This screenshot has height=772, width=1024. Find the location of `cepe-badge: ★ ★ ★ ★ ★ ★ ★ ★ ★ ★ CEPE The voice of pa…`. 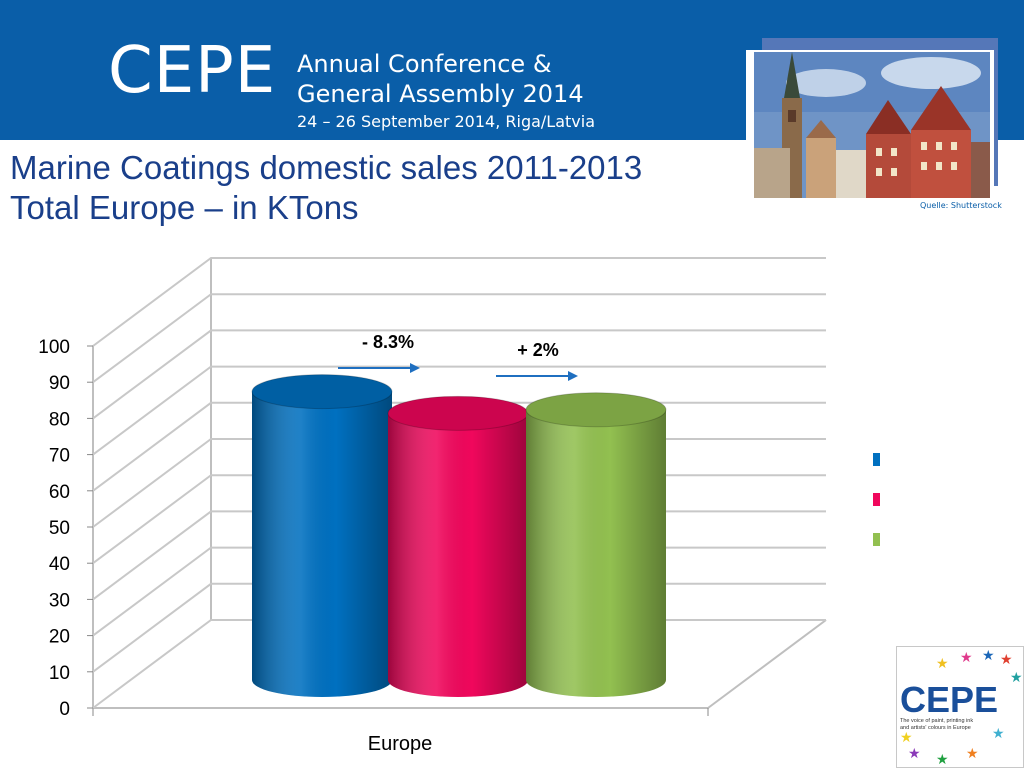

cepe-badge: ★ ★ ★ ★ ★ ★ ★ ★ ★ ★ CEPE The voice of pa… is located at coordinates (960, 707).